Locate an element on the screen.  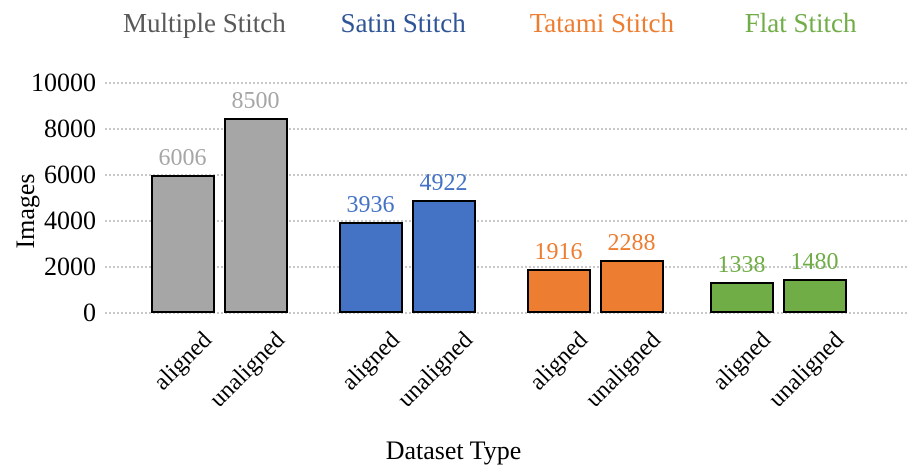
bar-value-label: 8500 is located at coordinates (255, 100).